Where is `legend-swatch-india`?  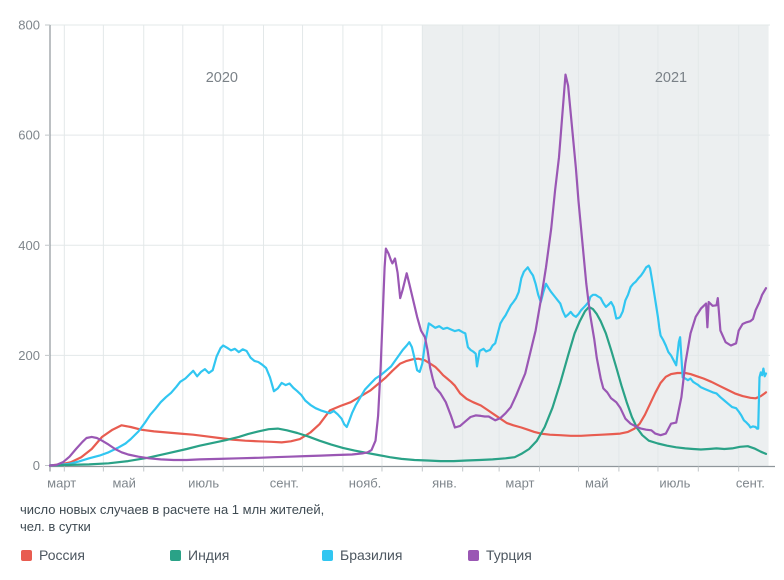 legend-swatch-india is located at coordinates (175, 555).